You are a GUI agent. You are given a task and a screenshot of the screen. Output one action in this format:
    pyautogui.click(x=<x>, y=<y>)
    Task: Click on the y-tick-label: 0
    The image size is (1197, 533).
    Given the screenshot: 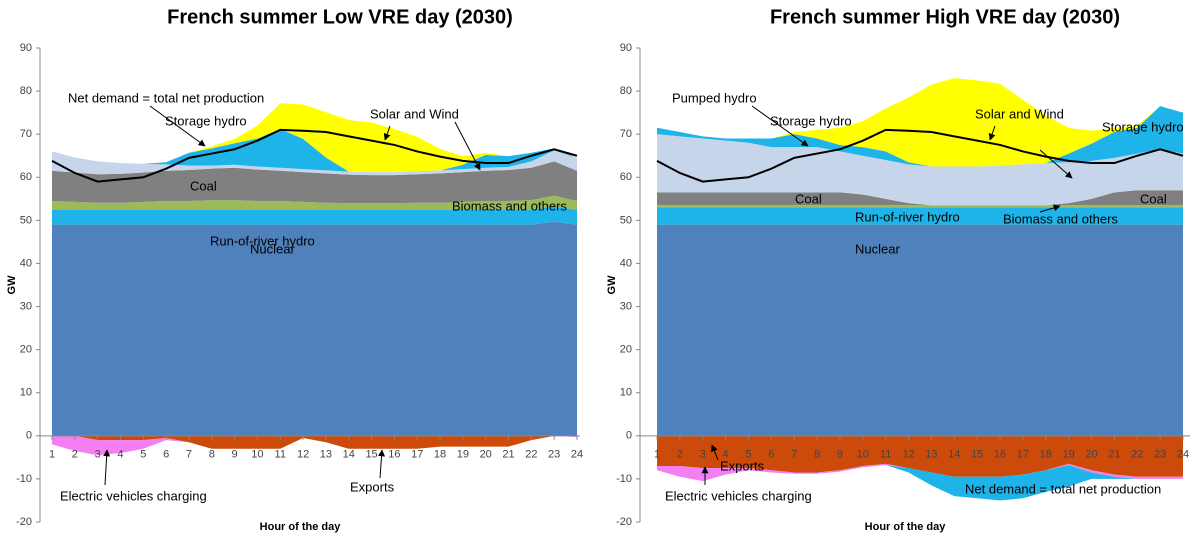 What is the action you would take?
    pyautogui.click(x=629, y=436)
    